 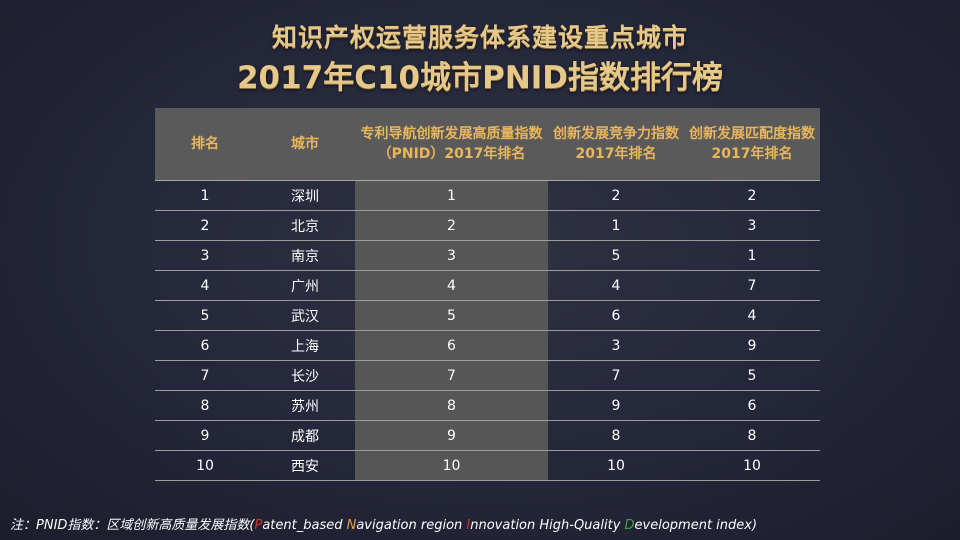 What do you see at coordinates (305, 345) in the screenshot?
I see `city-cell: 上海` at bounding box center [305, 345].